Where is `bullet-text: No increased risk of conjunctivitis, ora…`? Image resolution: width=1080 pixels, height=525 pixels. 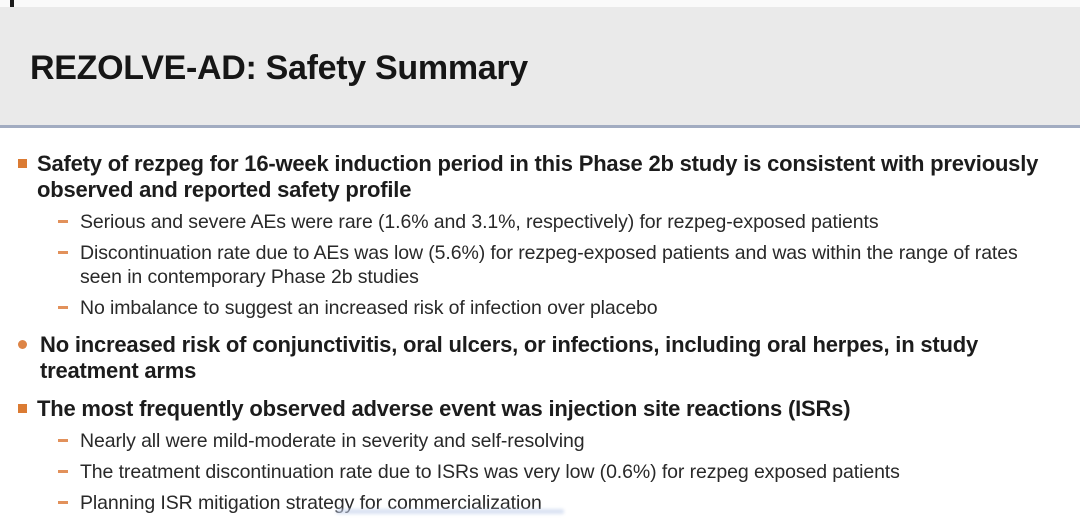 bullet-text: No increased risk of conjunctivitis, ora… is located at coordinates (509, 357).